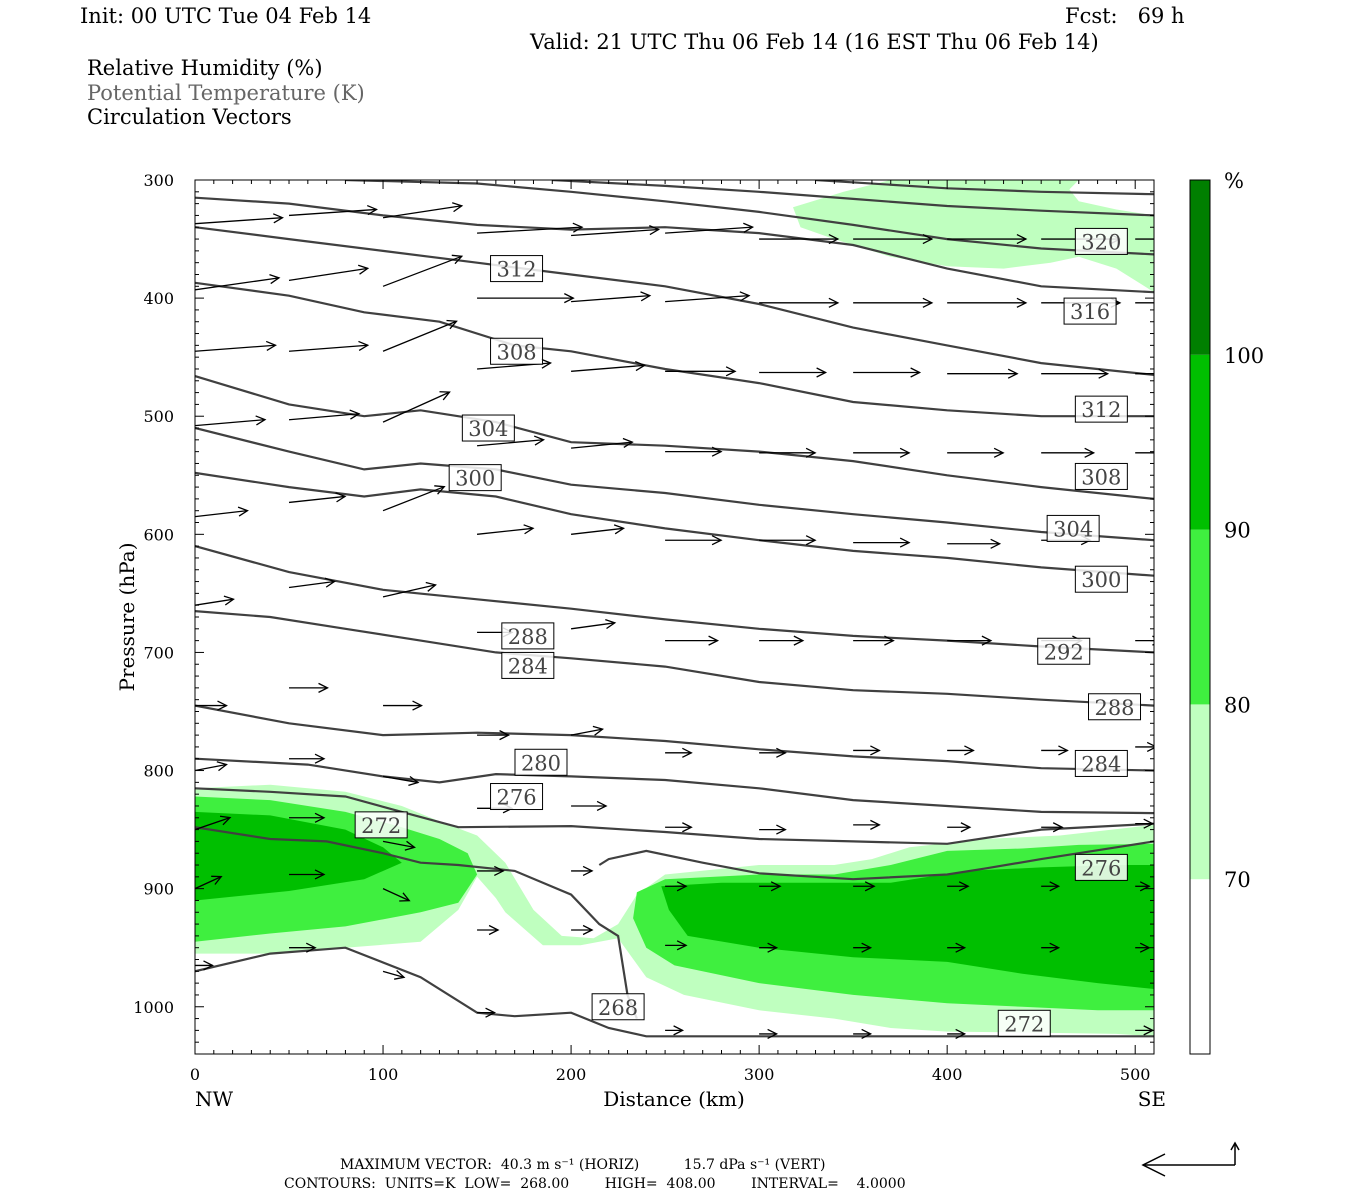  I want to click on contour-label-text: 284, so click(1101, 764).